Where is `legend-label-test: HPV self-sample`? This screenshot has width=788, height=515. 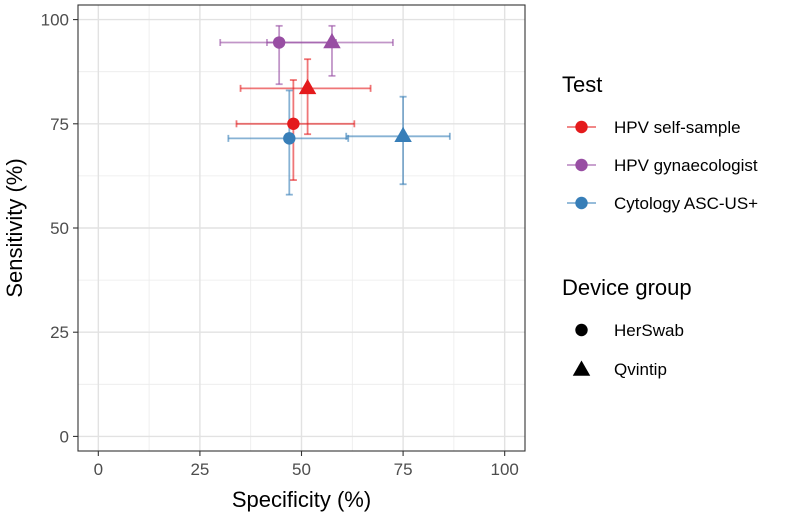 legend-label-test: HPV self-sample is located at coordinates (677, 127).